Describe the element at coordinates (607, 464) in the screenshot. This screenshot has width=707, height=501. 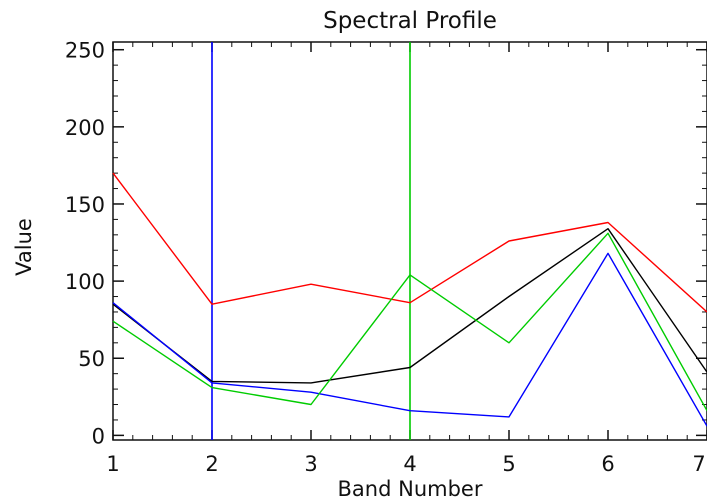
I see `x-tick-label: 6` at that location.